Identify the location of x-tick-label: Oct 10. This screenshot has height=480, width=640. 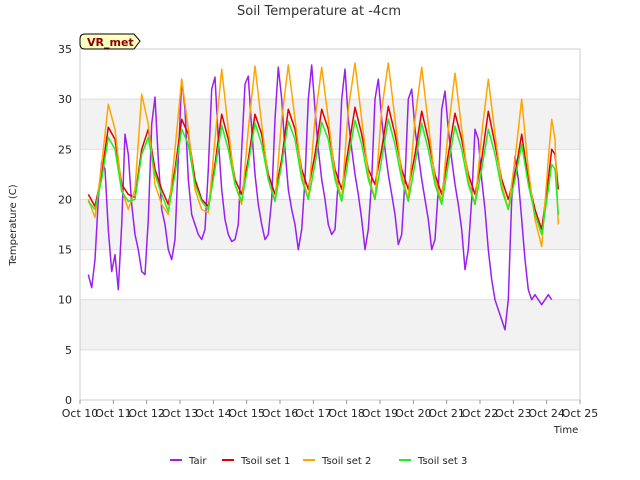
(80, 413).